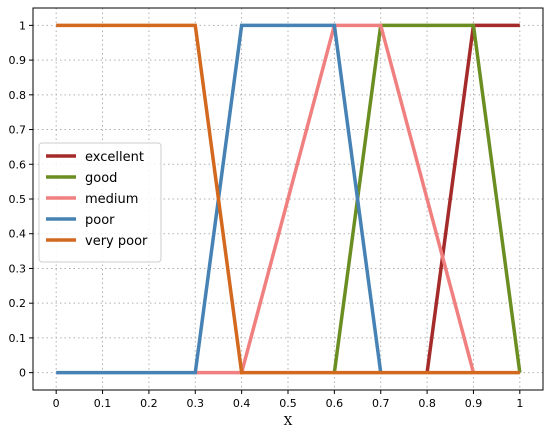 The width and height of the screenshot is (550, 430). I want to click on y-tick-label: 0.4, so click(18, 234).